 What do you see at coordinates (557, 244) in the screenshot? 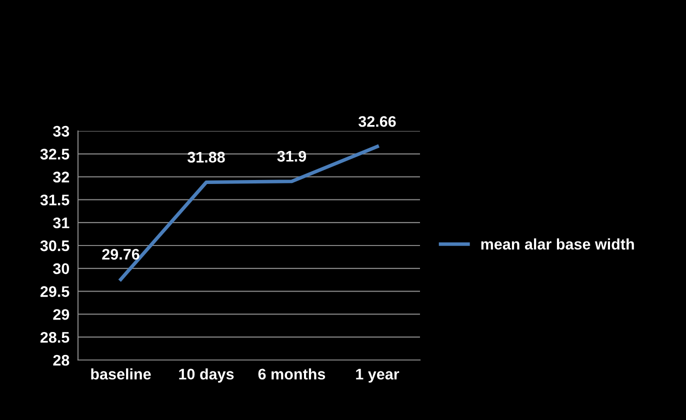
I see `legend-label: mean alar base width` at bounding box center [557, 244].